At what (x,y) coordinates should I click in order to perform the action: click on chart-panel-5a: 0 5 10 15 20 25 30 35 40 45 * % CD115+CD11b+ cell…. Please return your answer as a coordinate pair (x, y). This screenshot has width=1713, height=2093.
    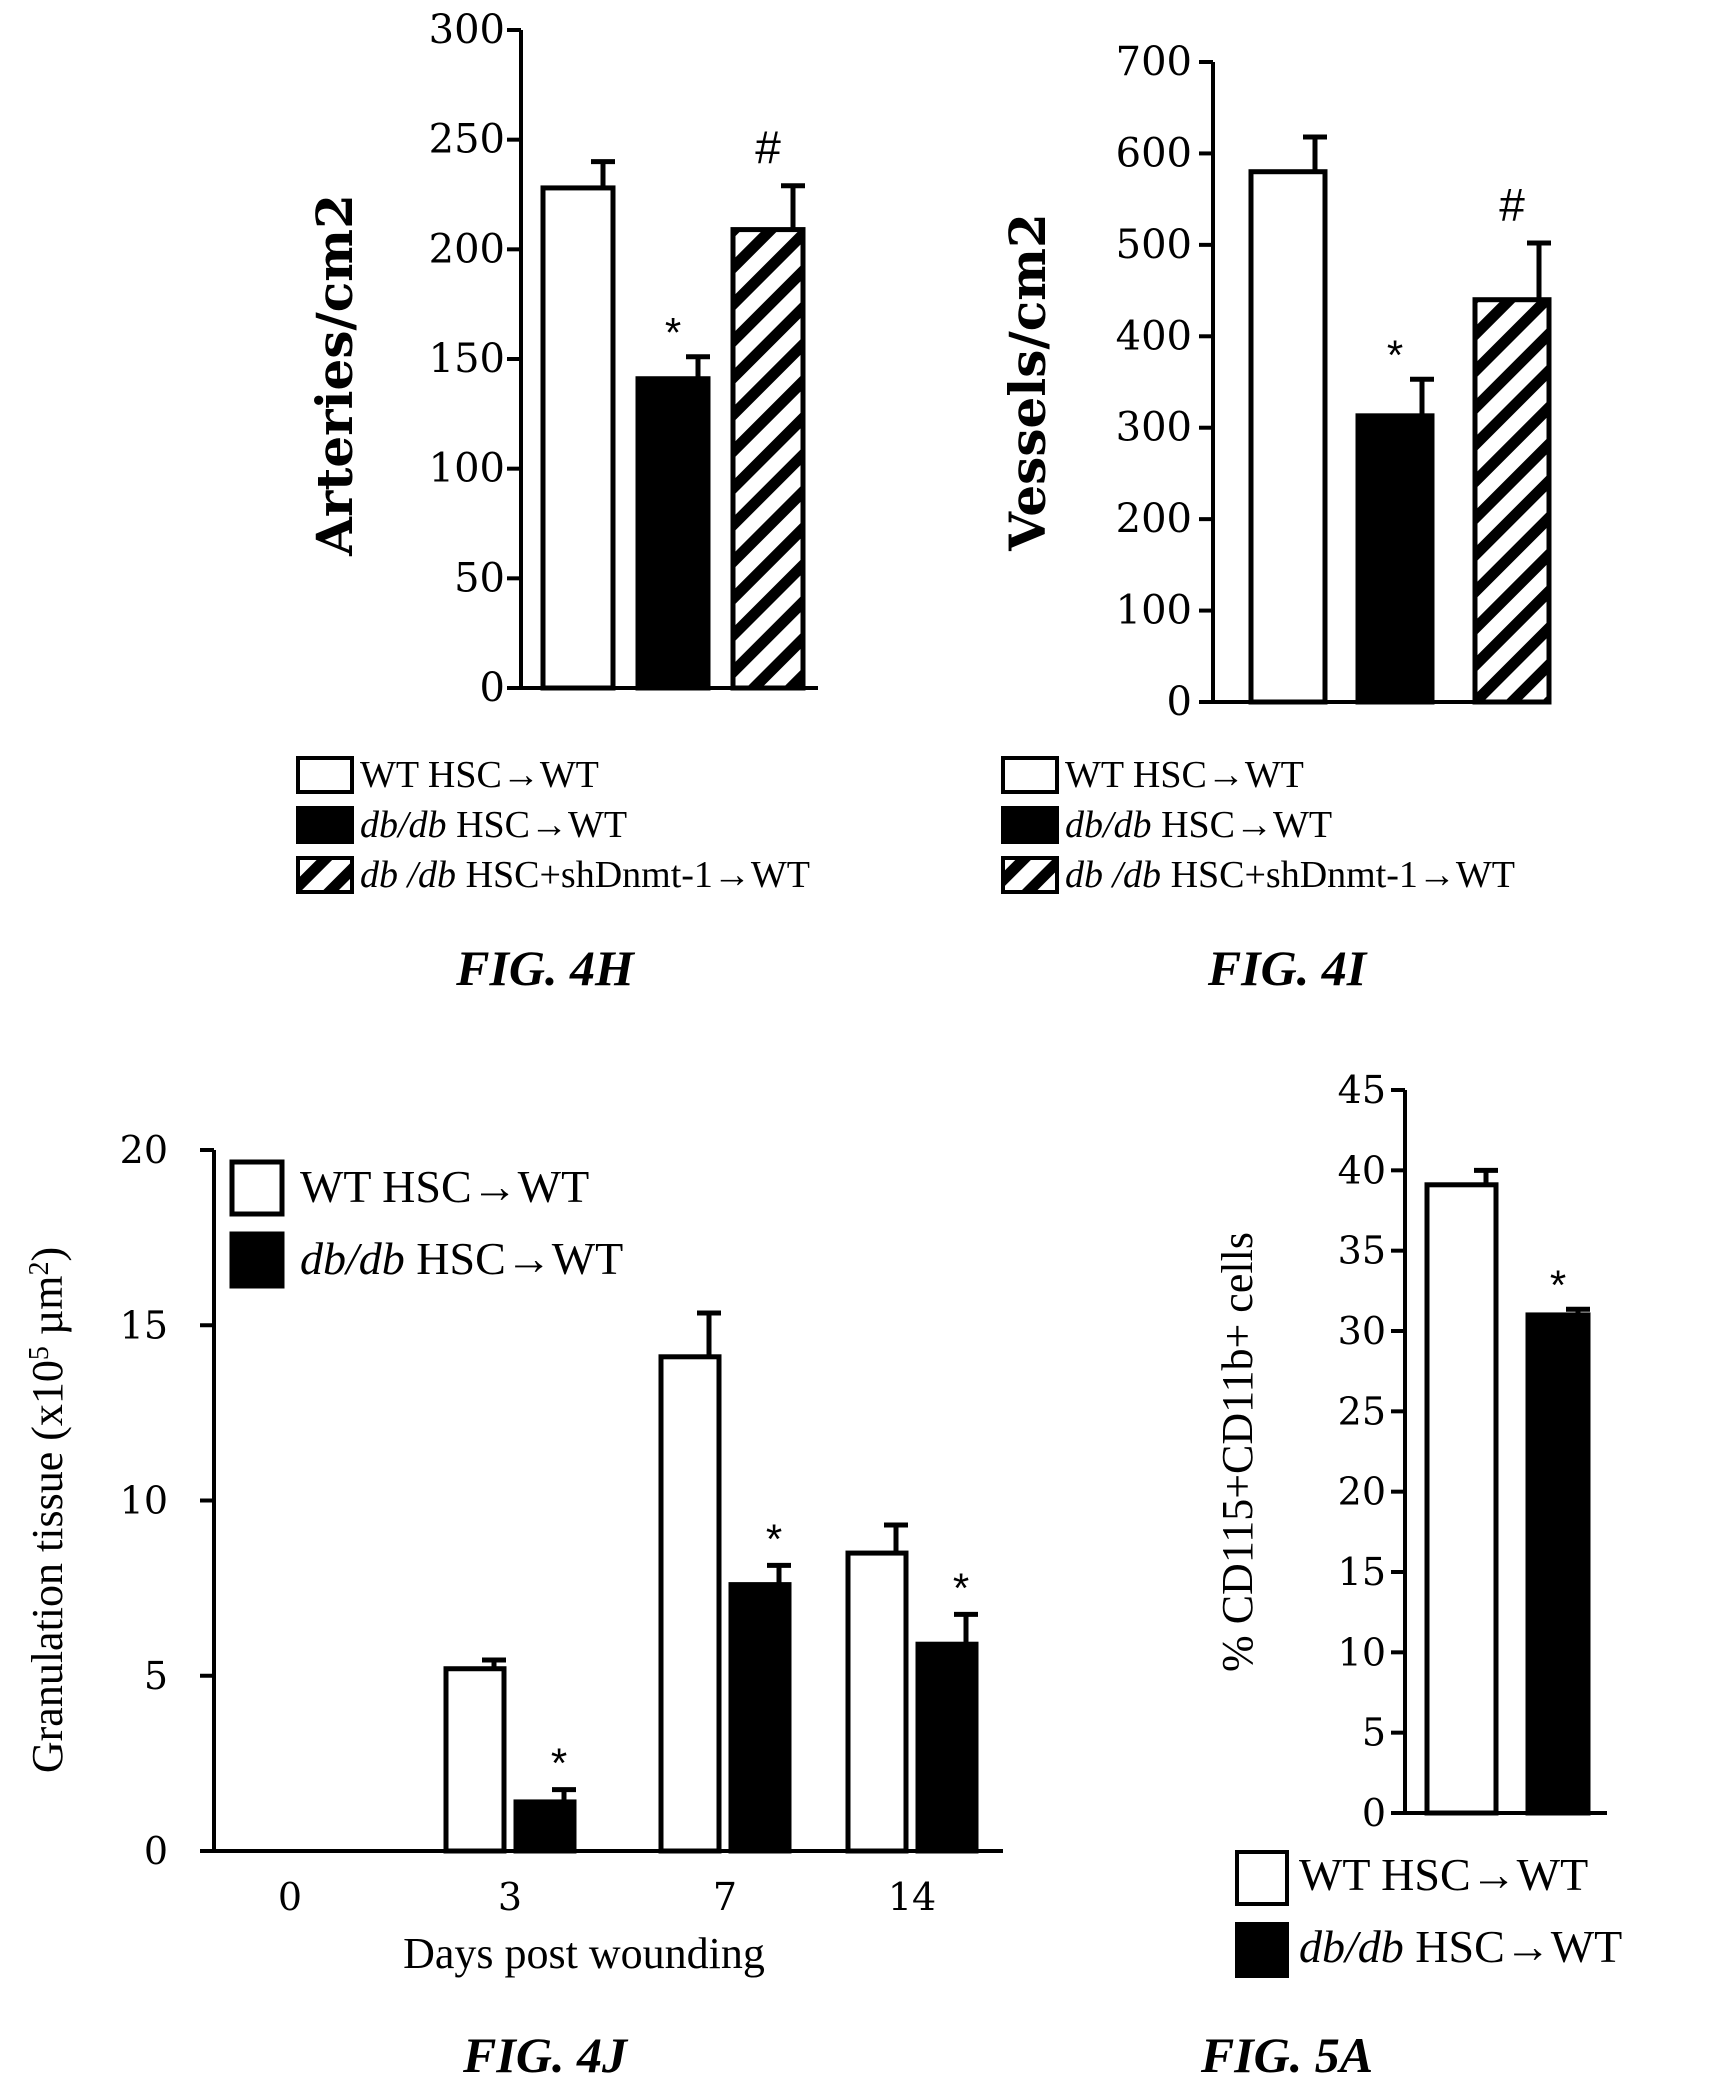
    Looking at the image, I should click on (1411, 1575).